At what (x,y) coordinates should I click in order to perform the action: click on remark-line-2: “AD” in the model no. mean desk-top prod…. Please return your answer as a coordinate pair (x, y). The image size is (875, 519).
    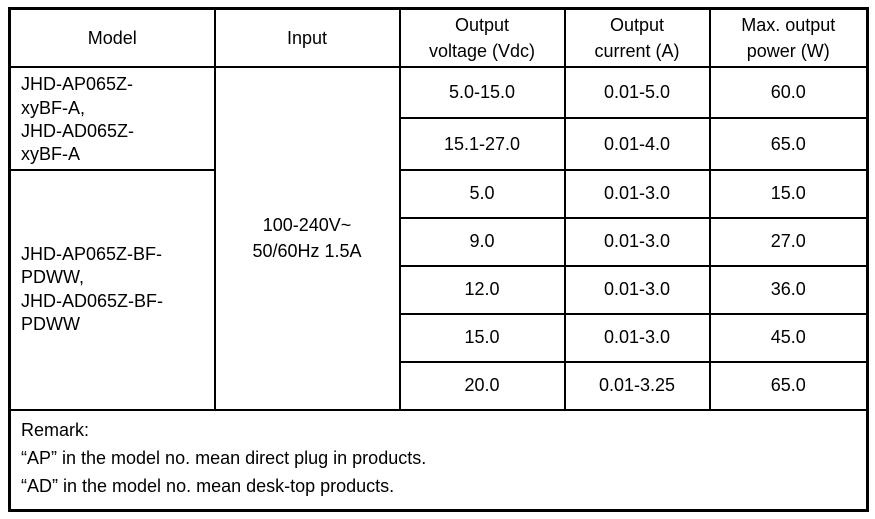
    Looking at the image, I should click on (208, 485).